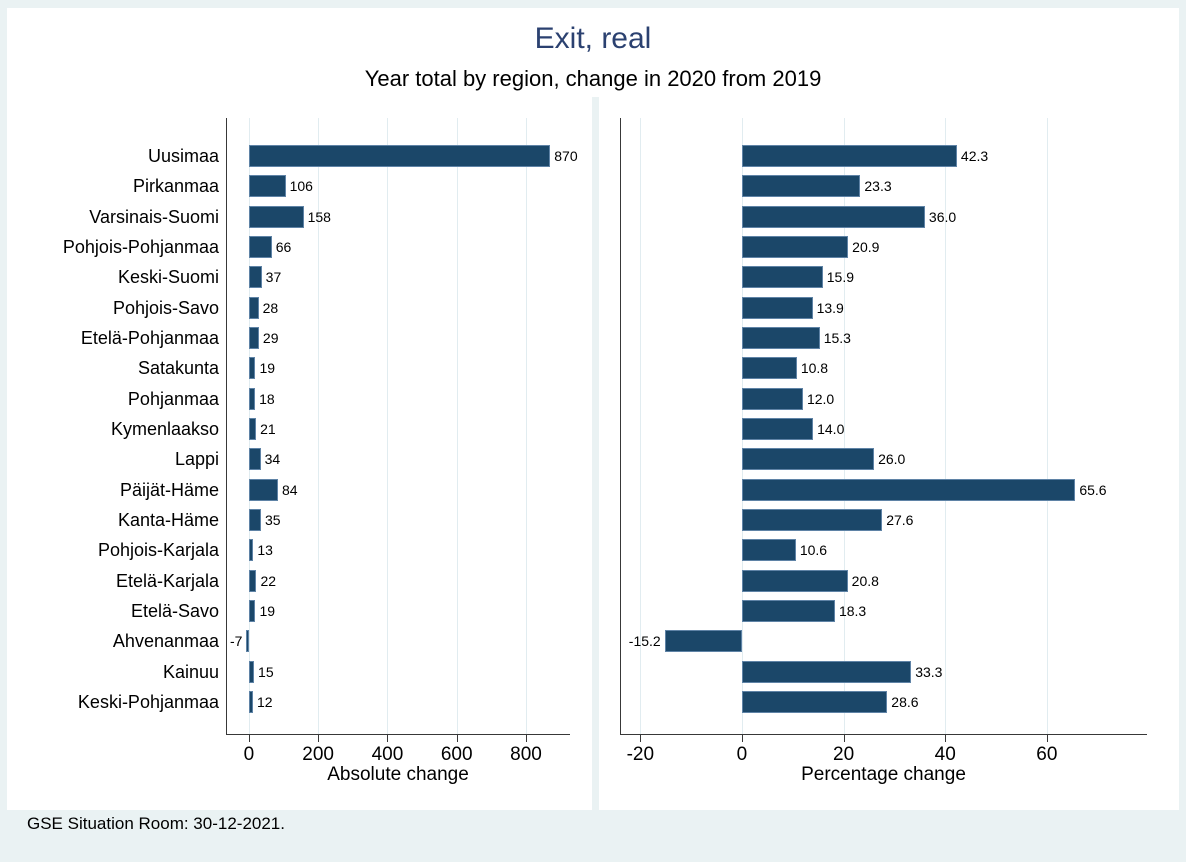 This screenshot has height=862, width=1186. What do you see at coordinates (164, 428) in the screenshot?
I see `category-label: Kymenlaakso` at bounding box center [164, 428].